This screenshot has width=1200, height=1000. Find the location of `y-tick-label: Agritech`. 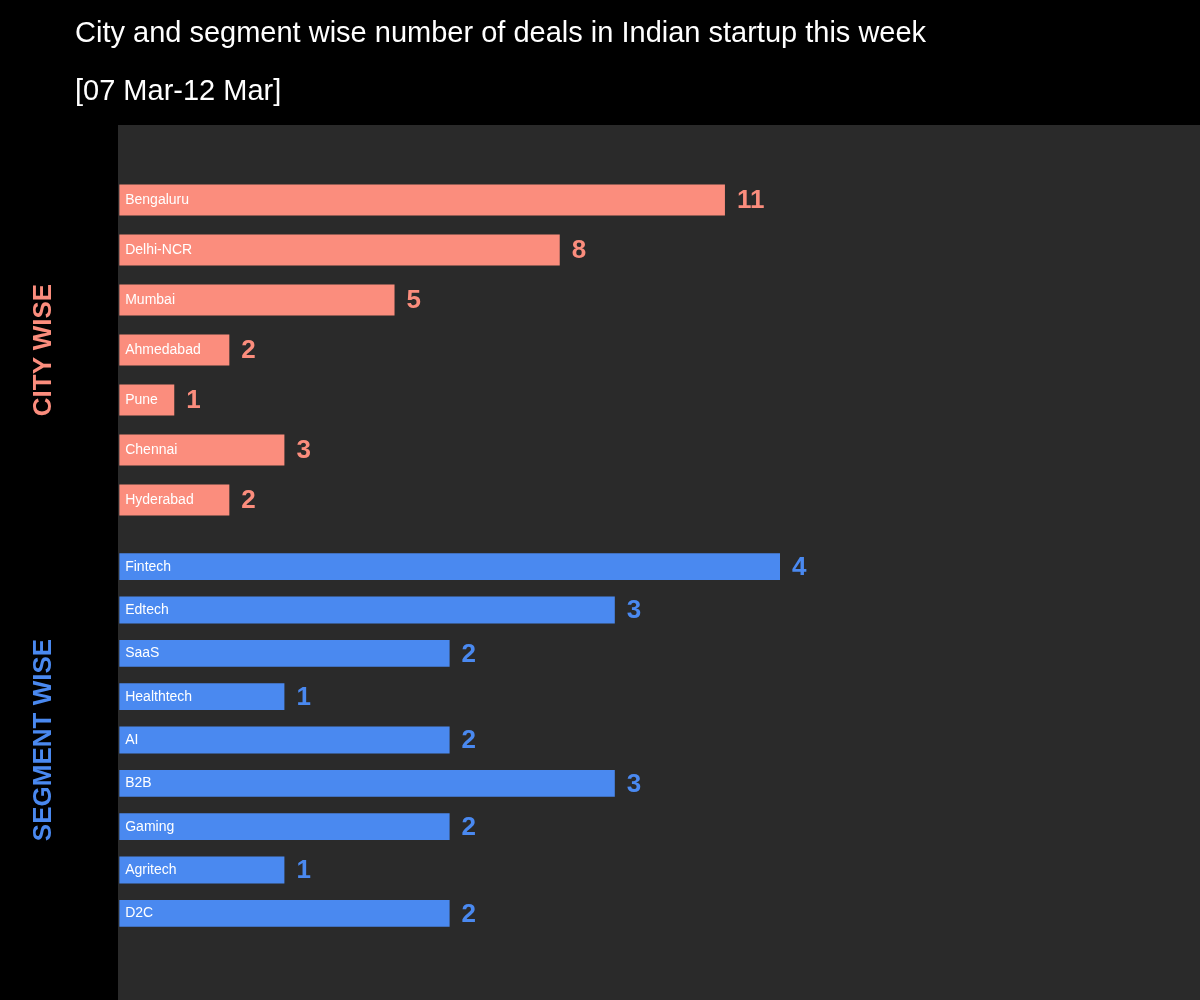

y-tick-label: Agritech is located at coordinates (151, 868).